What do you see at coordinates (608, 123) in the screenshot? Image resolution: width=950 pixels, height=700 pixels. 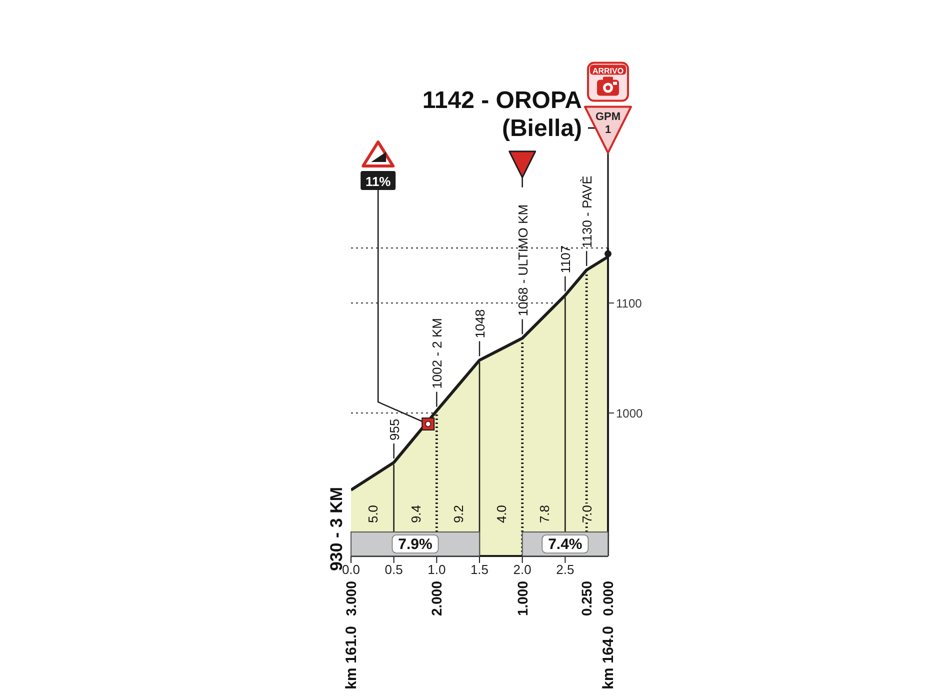 I see `text: GPM 1` at bounding box center [608, 123].